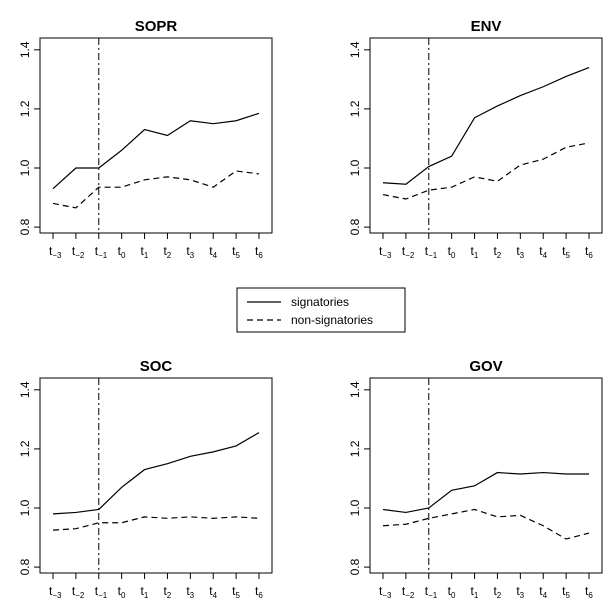 The width and height of the screenshot is (607, 608). I want to click on legend: signatories non-signatories, so click(321, 310).